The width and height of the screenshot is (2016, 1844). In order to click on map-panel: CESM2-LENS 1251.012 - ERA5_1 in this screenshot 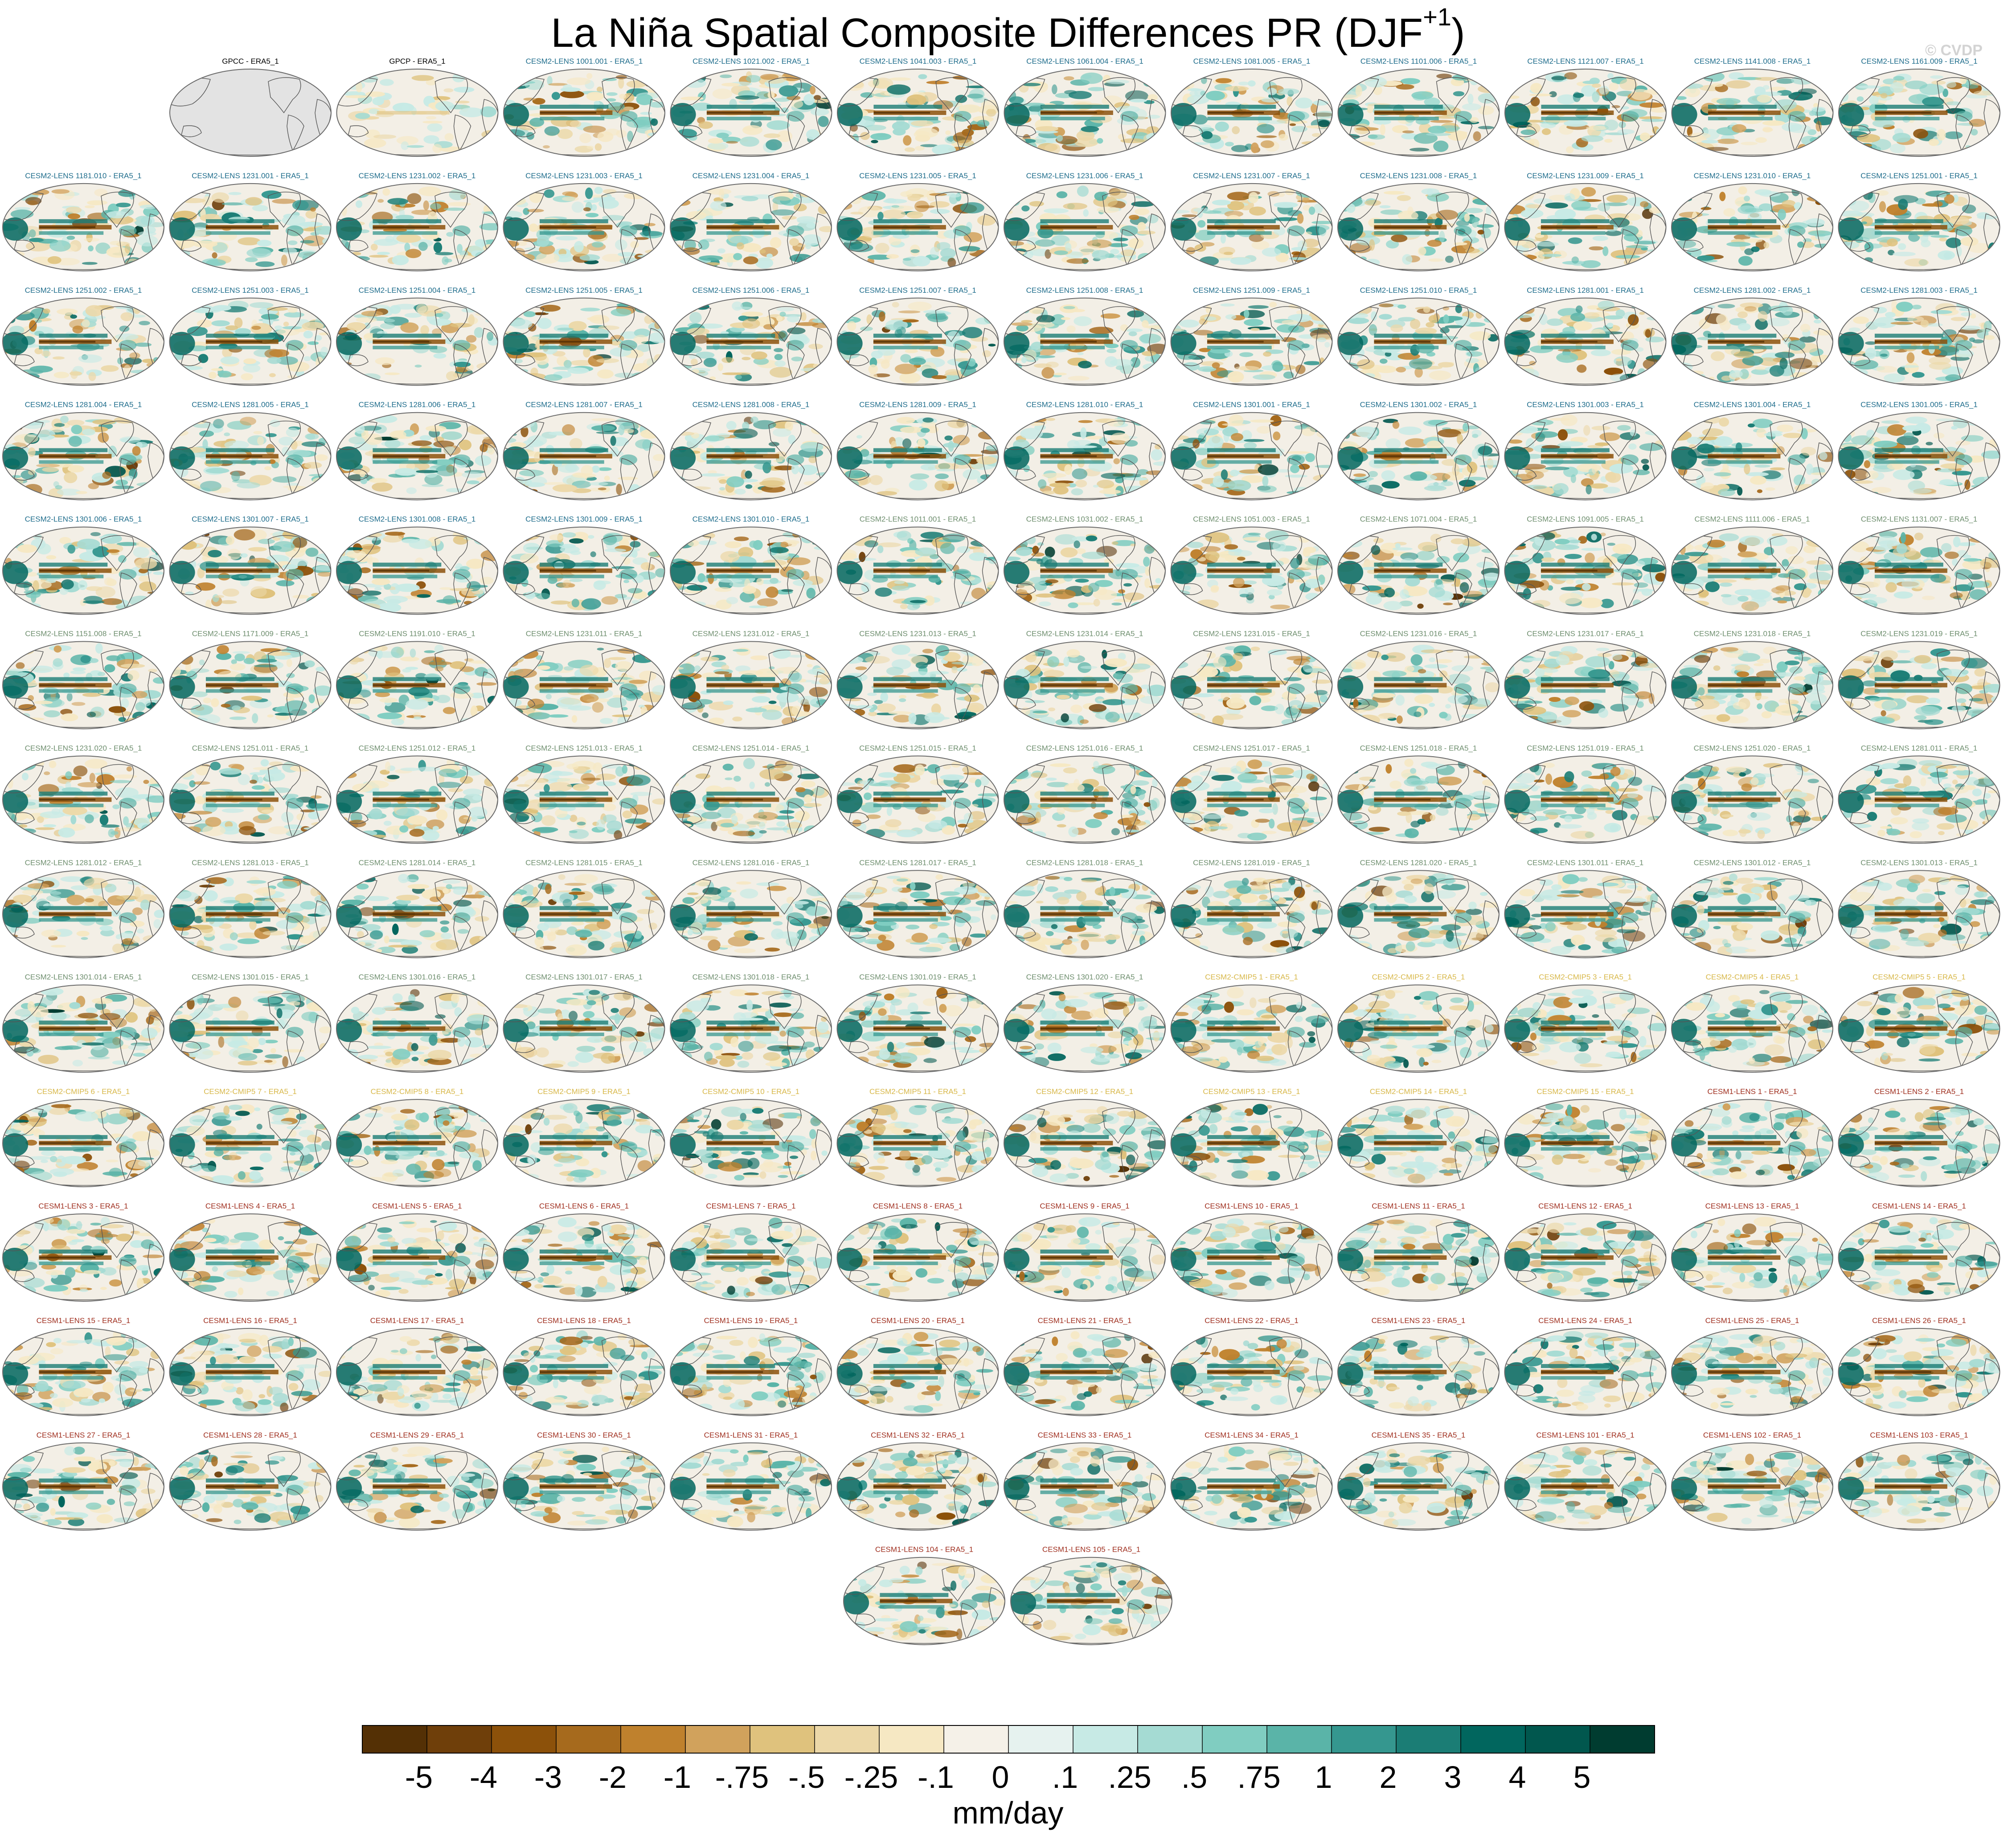, I will do `click(417, 794)`.